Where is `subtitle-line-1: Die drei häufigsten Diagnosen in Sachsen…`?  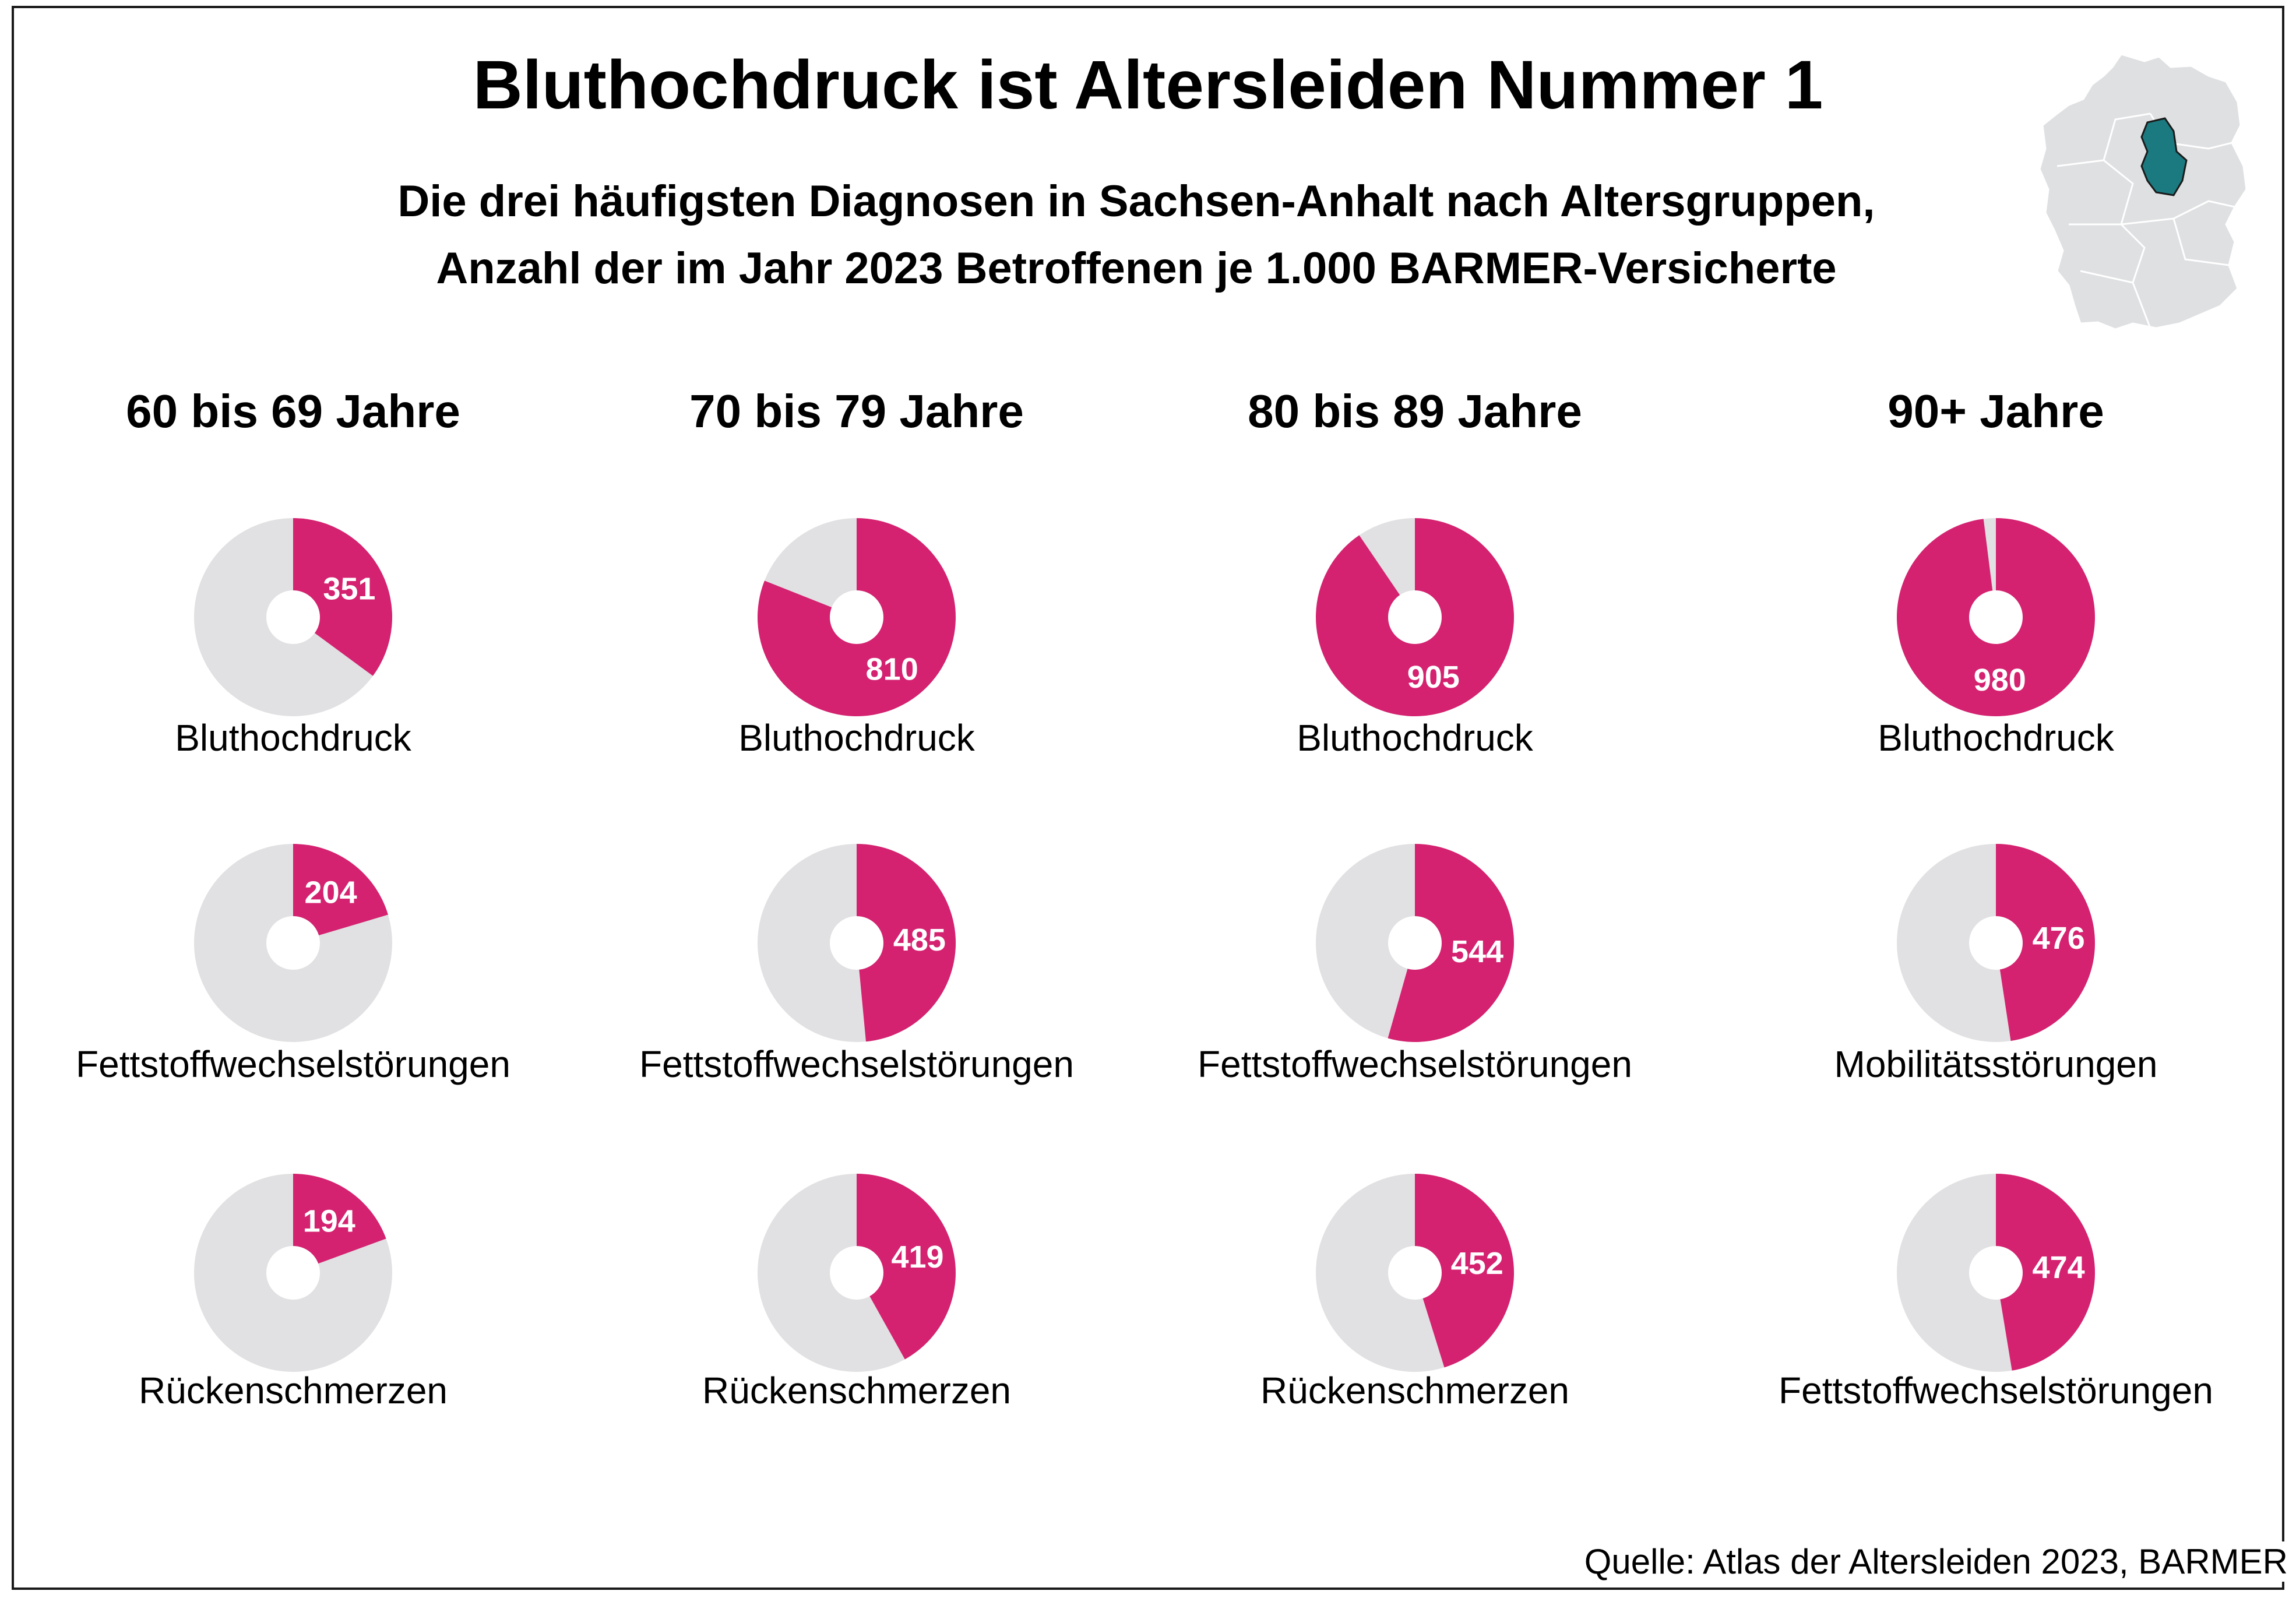 subtitle-line-1: Die drei häufigsten Diagnosen in Sachsen… is located at coordinates (1136, 201).